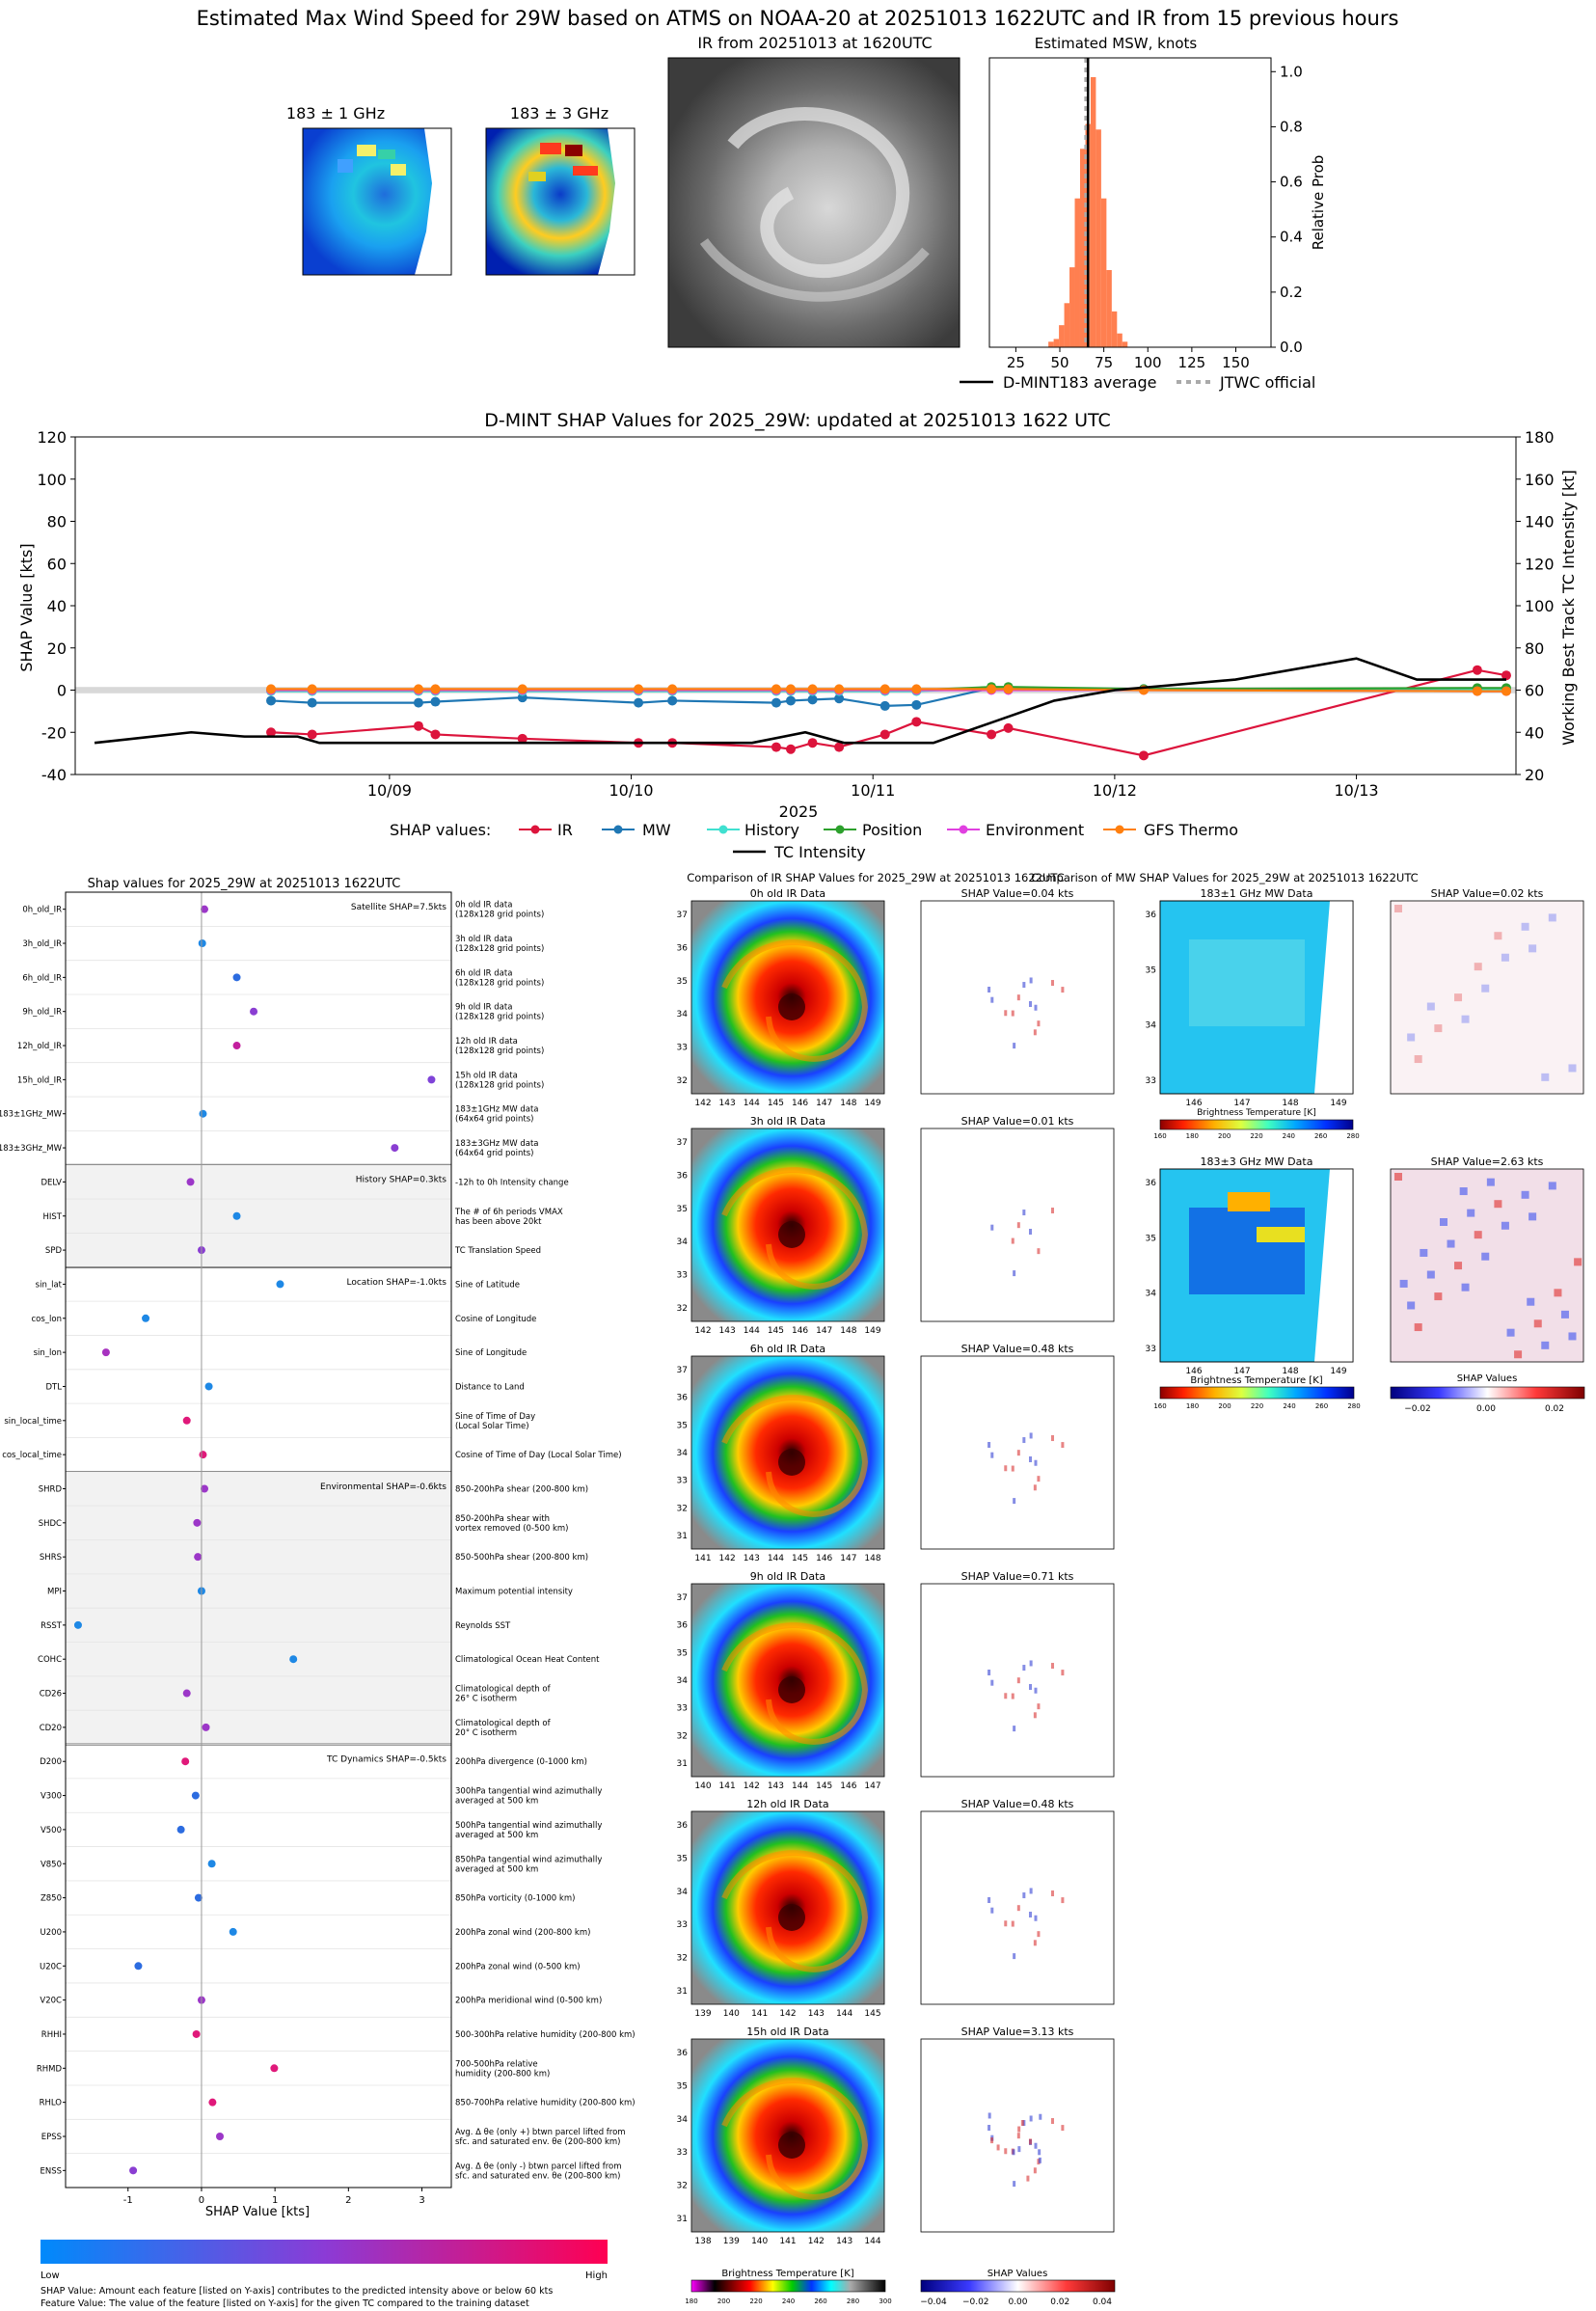 The width and height of the screenshot is (1596, 2311). Describe the element at coordinates (1322, 1406) in the screenshot. I see `mw-tb-tick-label: 260` at that location.